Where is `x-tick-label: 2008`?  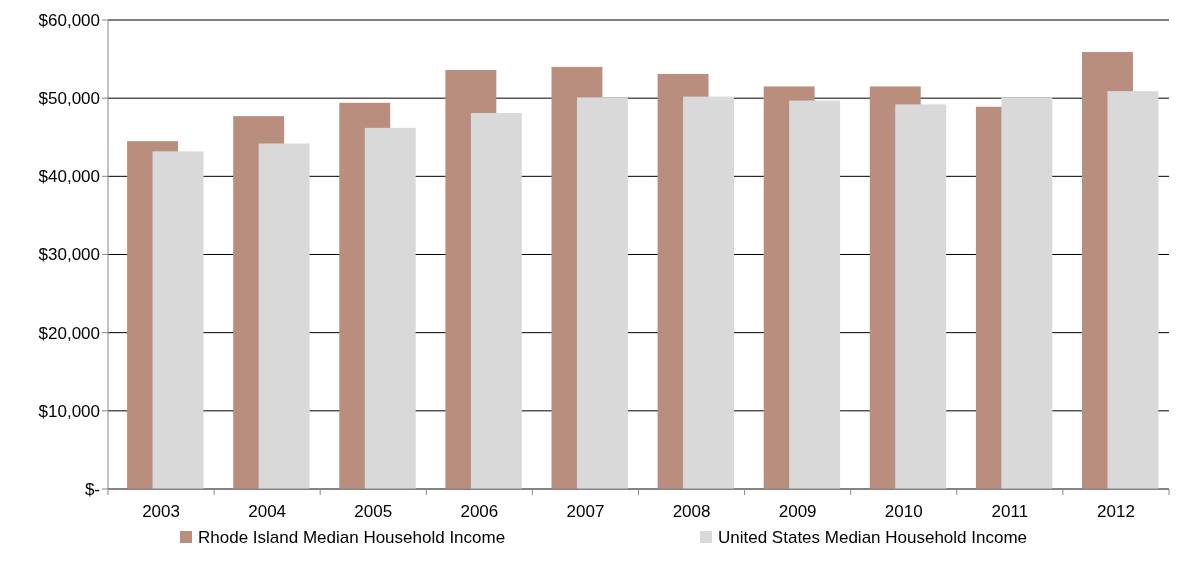
x-tick-label: 2008 is located at coordinates (691, 511).